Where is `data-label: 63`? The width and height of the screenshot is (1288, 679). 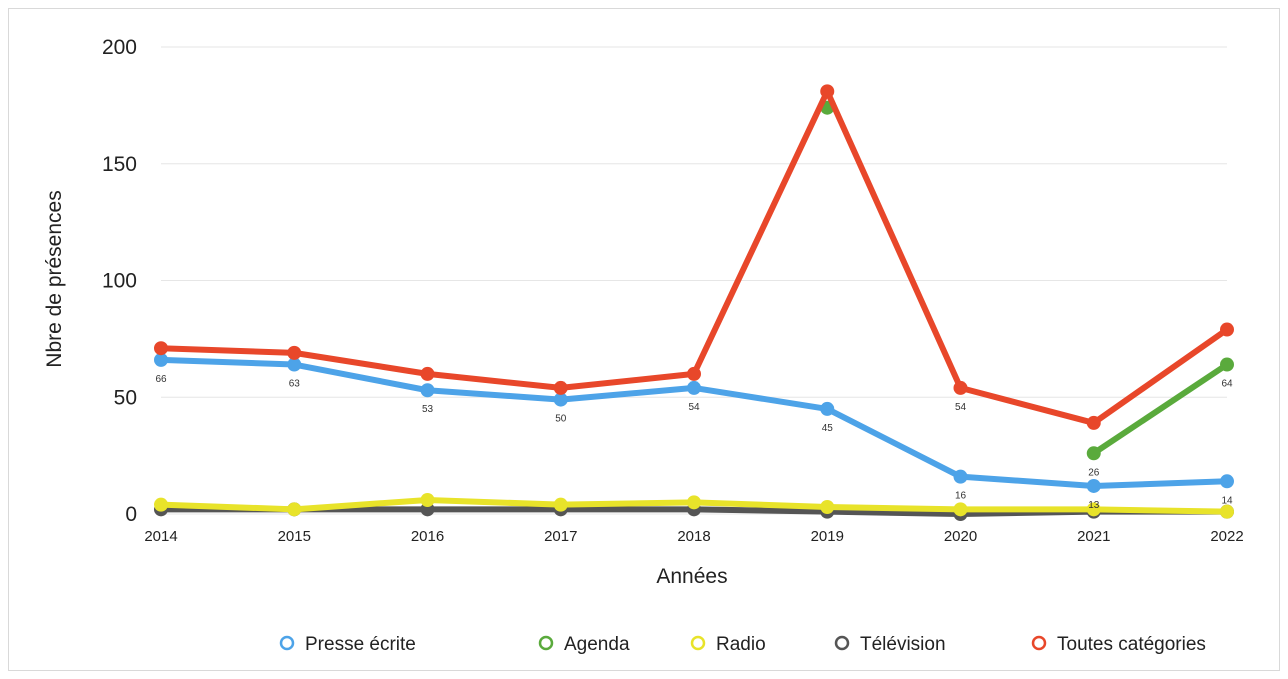
data-label: 63 is located at coordinates (295, 384).